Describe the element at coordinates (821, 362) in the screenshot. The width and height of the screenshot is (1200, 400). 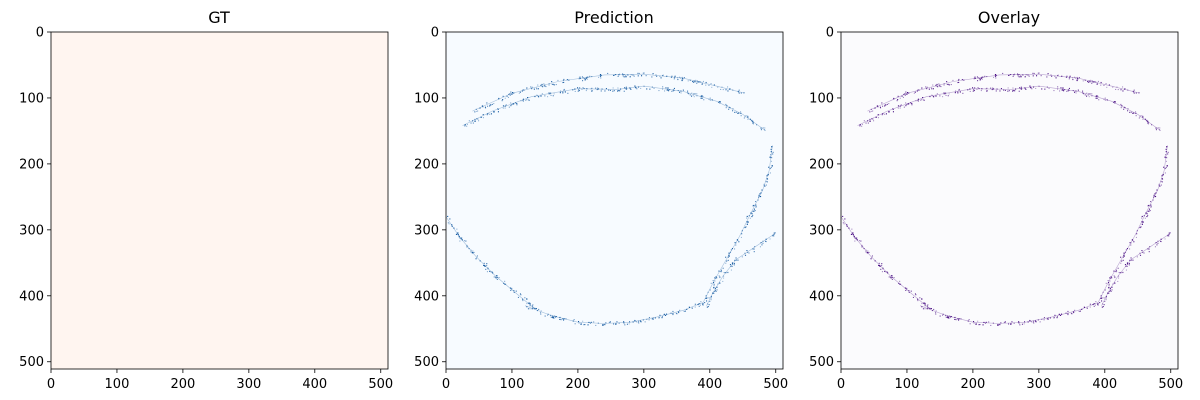
I see `y-tick-label: 500` at that location.